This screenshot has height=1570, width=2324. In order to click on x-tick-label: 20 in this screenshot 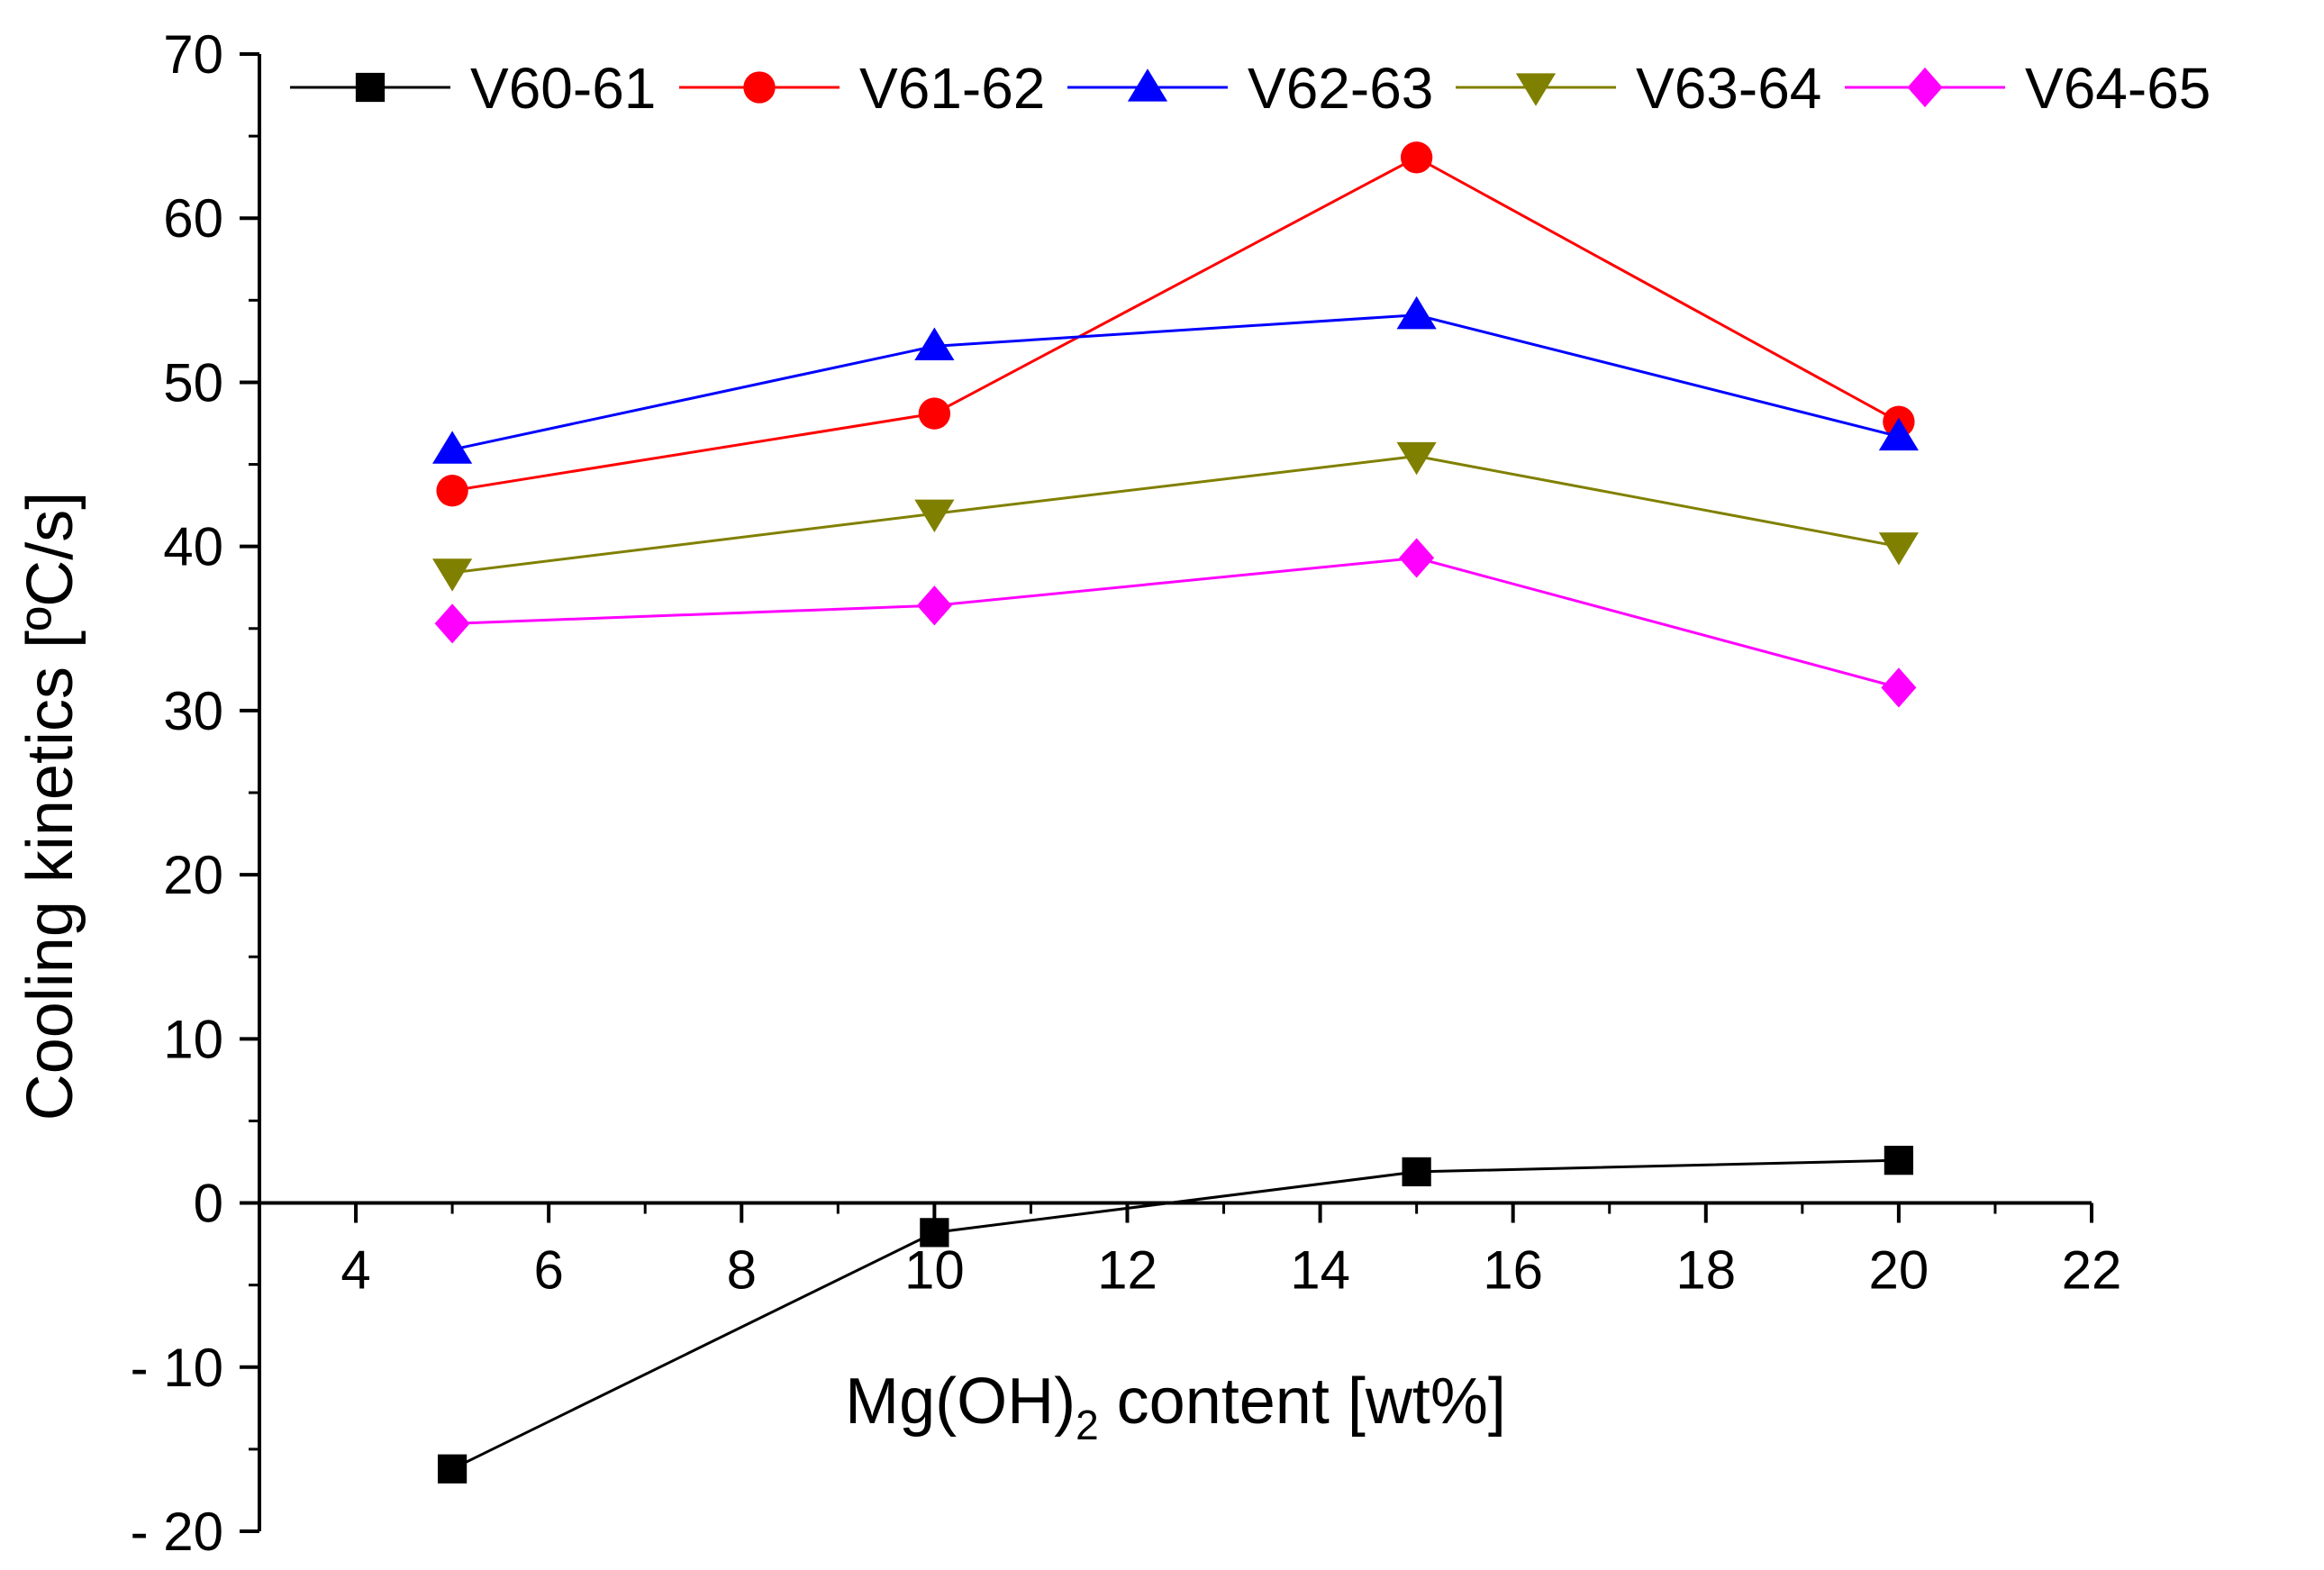, I will do `click(1899, 1271)`.